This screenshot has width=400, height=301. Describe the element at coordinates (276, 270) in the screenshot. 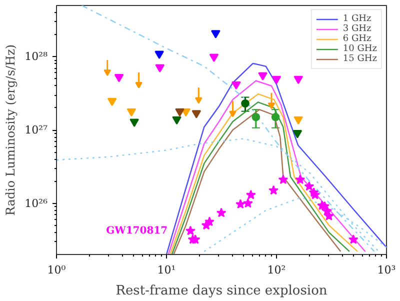

I see `x-tick-label: 10²` at that location.